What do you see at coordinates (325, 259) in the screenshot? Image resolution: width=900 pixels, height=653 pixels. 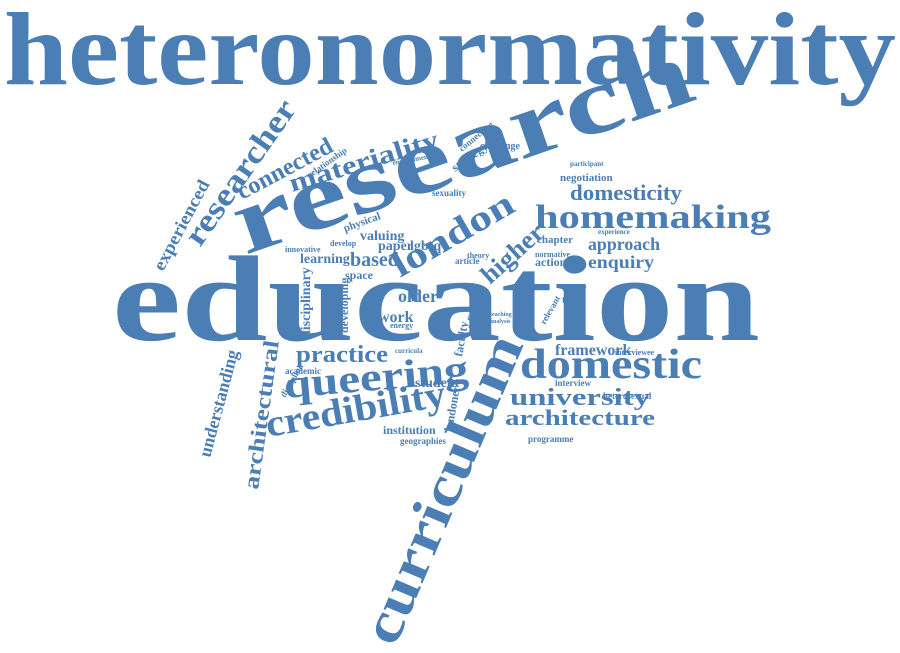 I see `word: learning` at bounding box center [325, 259].